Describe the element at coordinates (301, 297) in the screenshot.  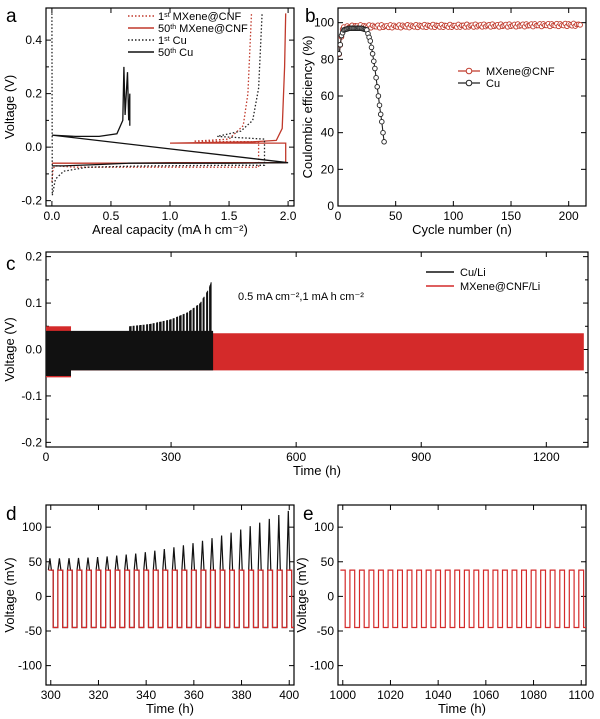
I see `annotation-current-density: 0.5 mA cm⁻²,1 mA h cm⁻²` at that location.